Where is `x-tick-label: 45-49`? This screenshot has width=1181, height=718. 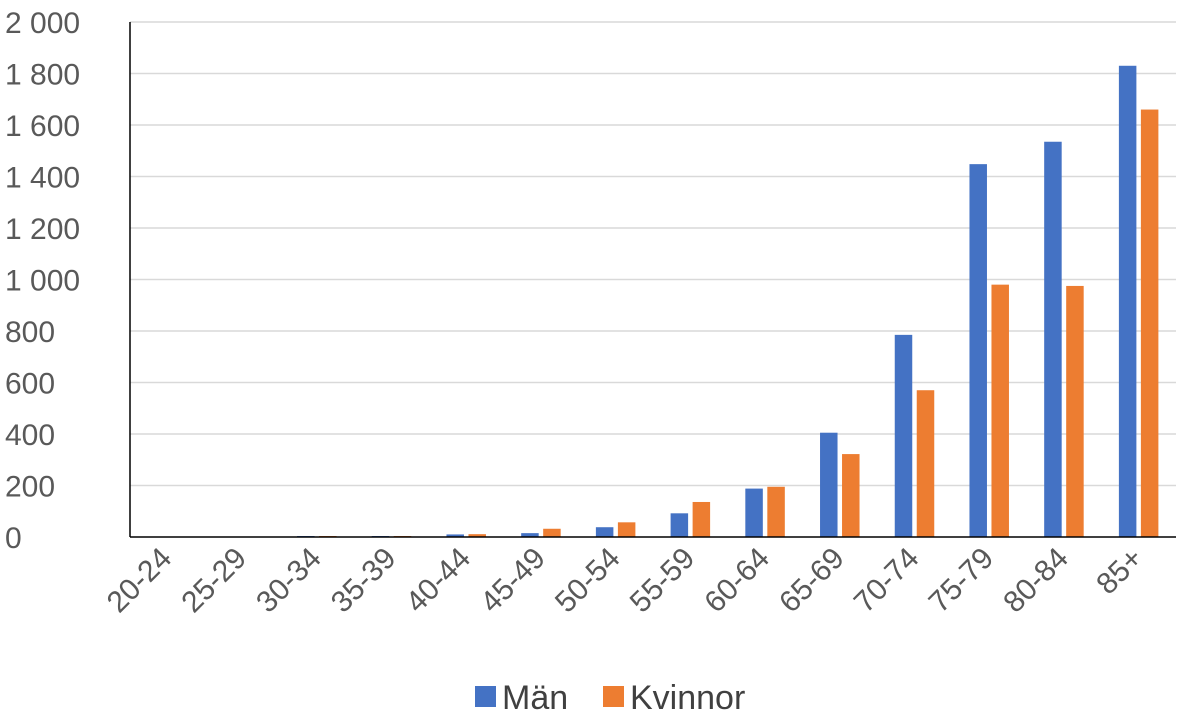 x-tick-label: 45-49 is located at coordinates (513, 581).